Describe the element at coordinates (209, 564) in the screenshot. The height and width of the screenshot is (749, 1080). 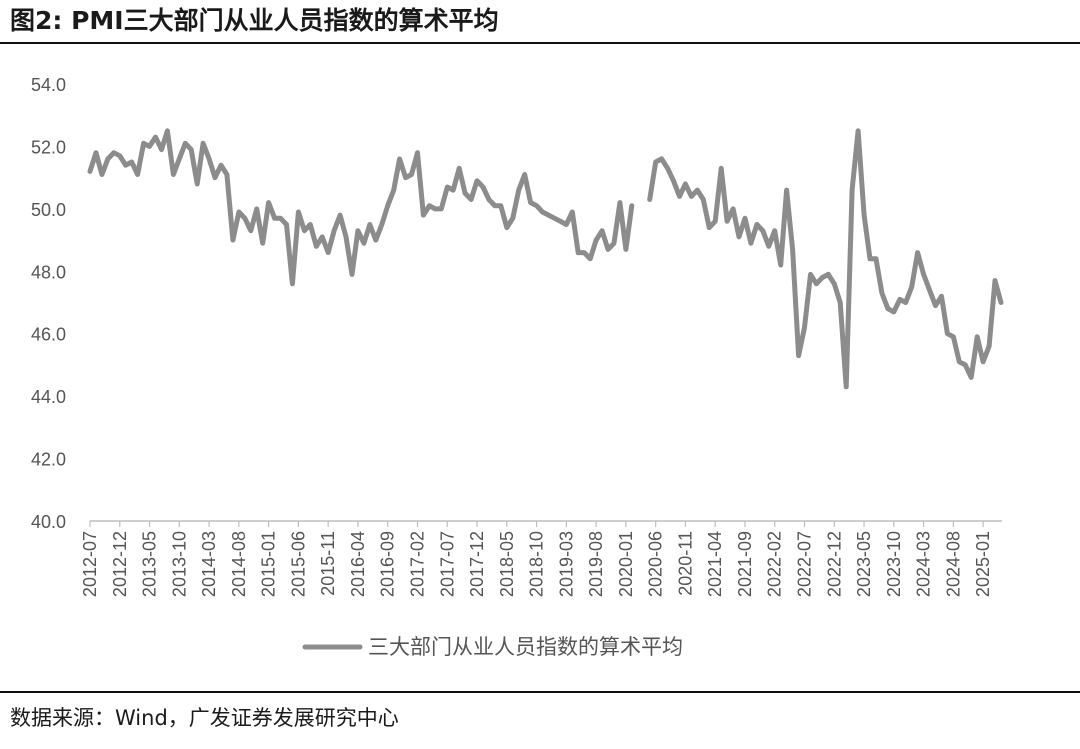
I see `x-tick-label: 2014-03` at that location.